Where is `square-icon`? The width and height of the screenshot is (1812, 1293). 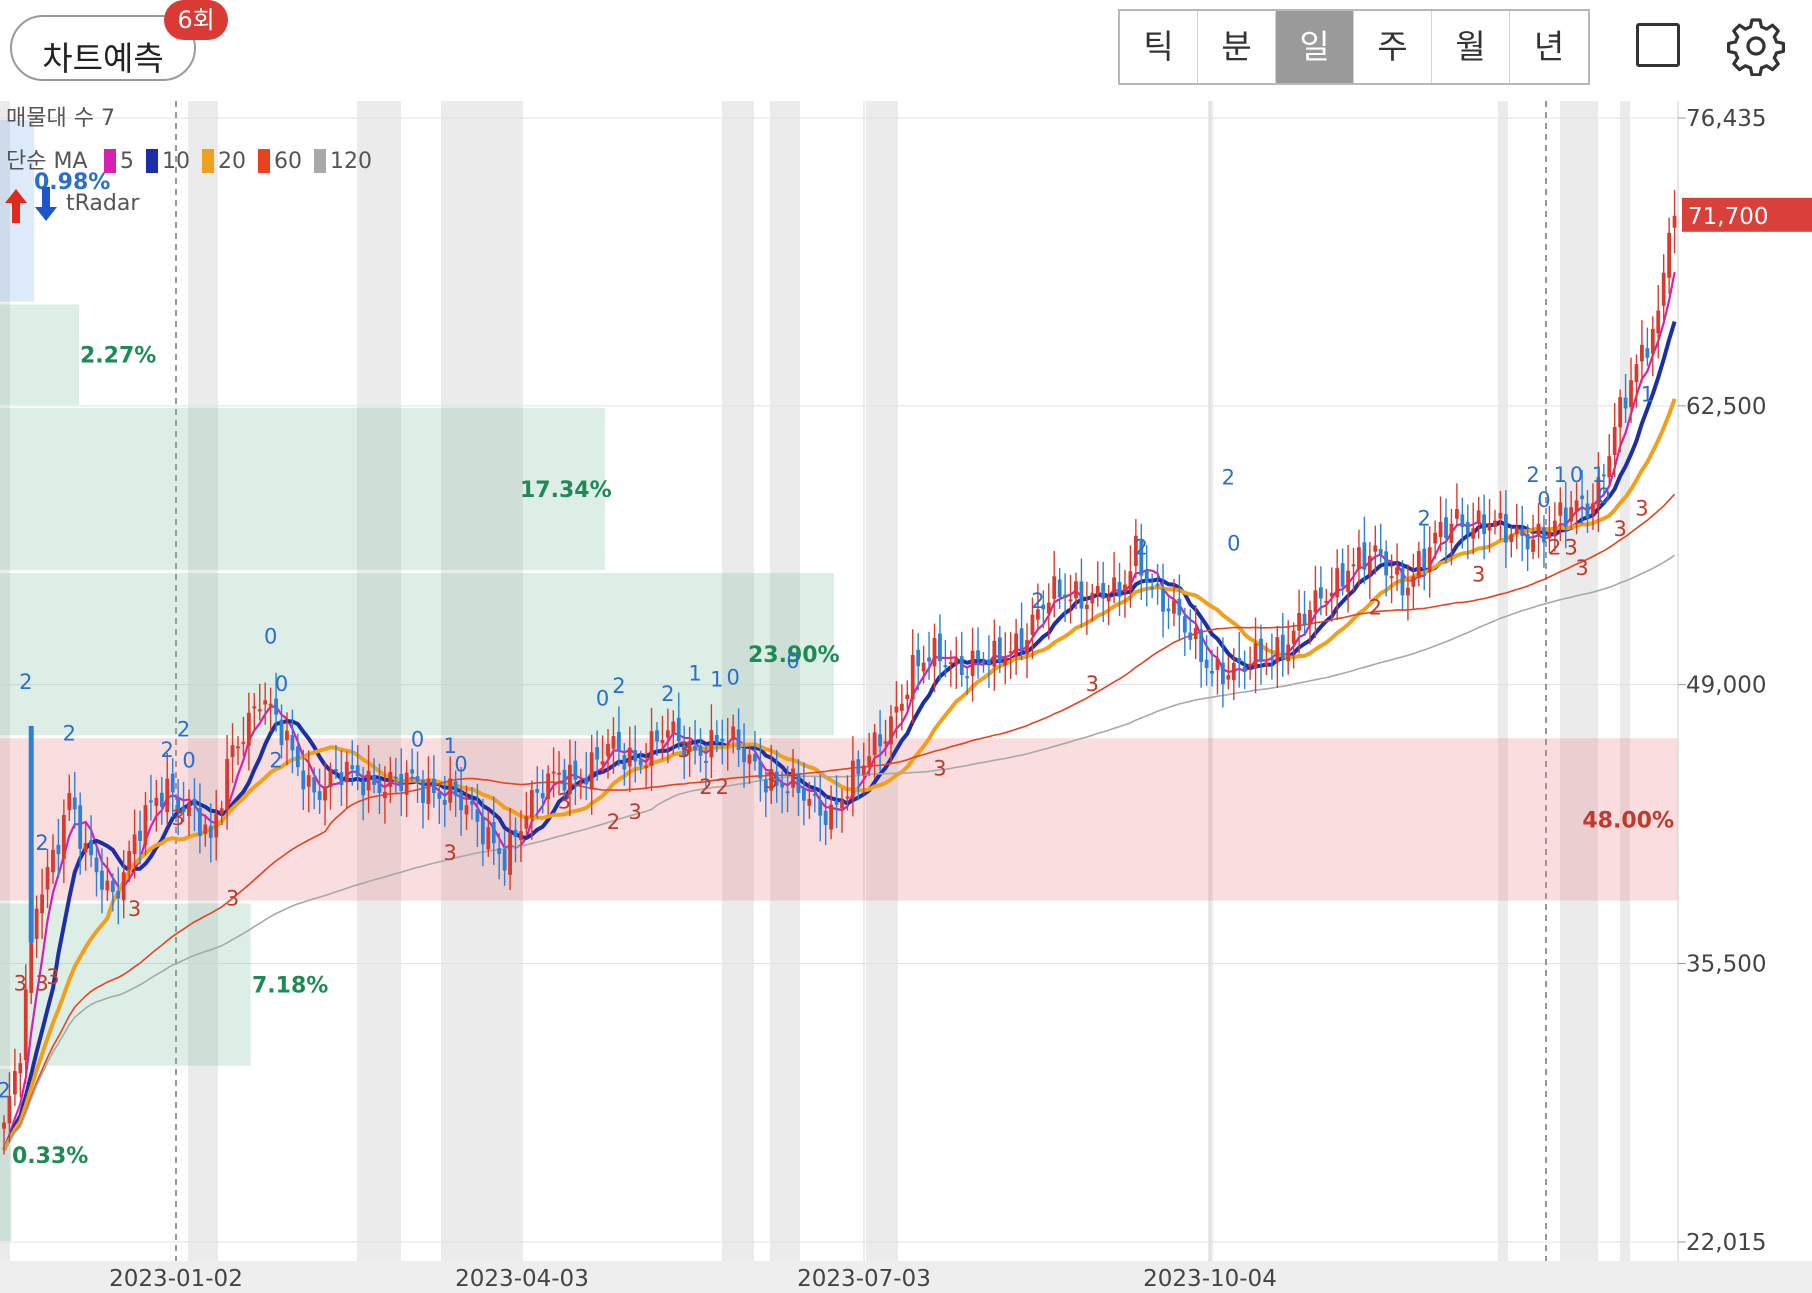
square-icon is located at coordinates (1658, 45).